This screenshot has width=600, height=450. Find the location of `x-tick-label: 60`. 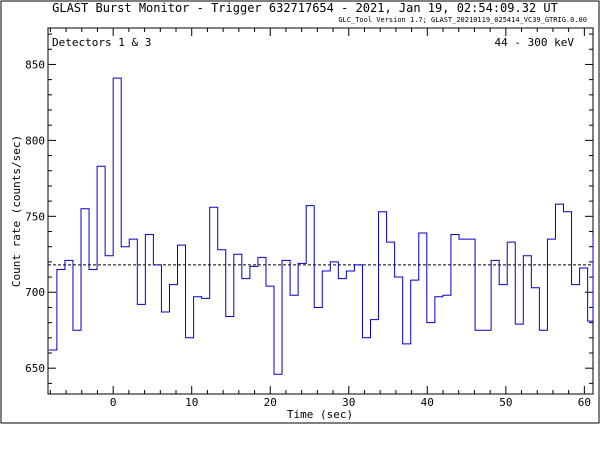

x-tick-label: 60 is located at coordinates (584, 402).